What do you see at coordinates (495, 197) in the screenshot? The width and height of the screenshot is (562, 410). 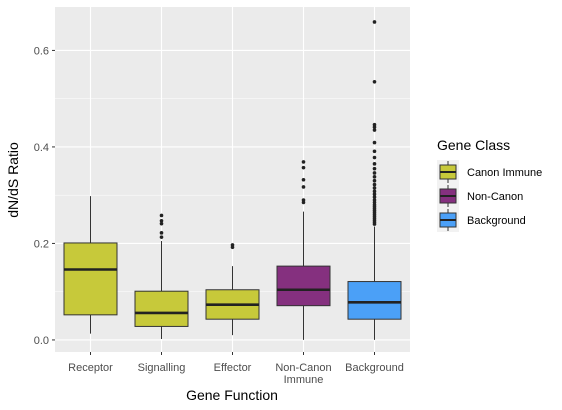 I see `legend-label: Non-Canon` at bounding box center [495, 197].